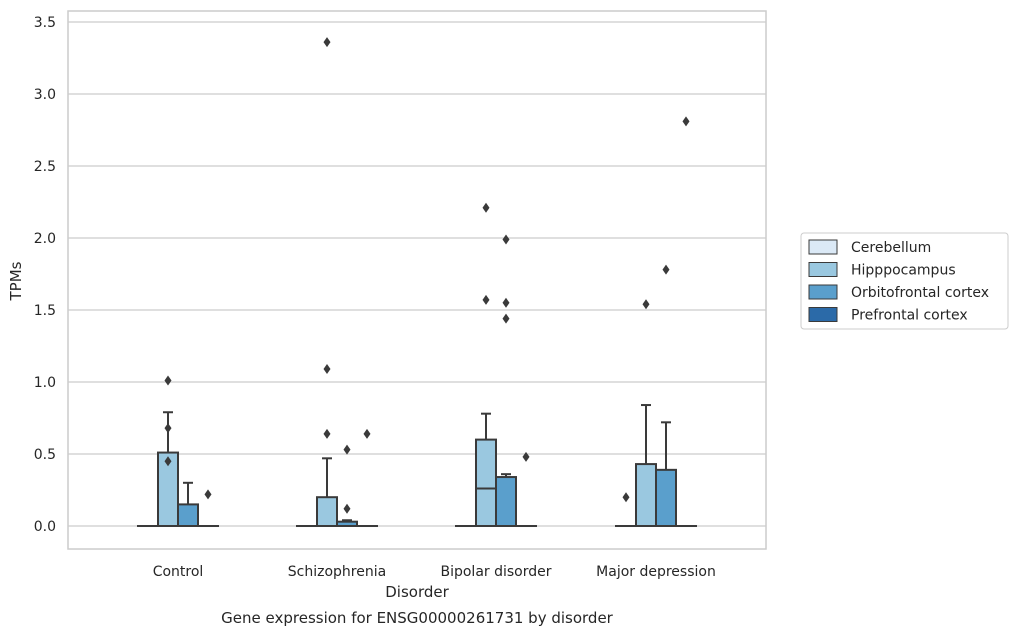  What do you see at coordinates (45, 527) in the screenshot?
I see `y-tick-label: 0.0` at bounding box center [45, 527].